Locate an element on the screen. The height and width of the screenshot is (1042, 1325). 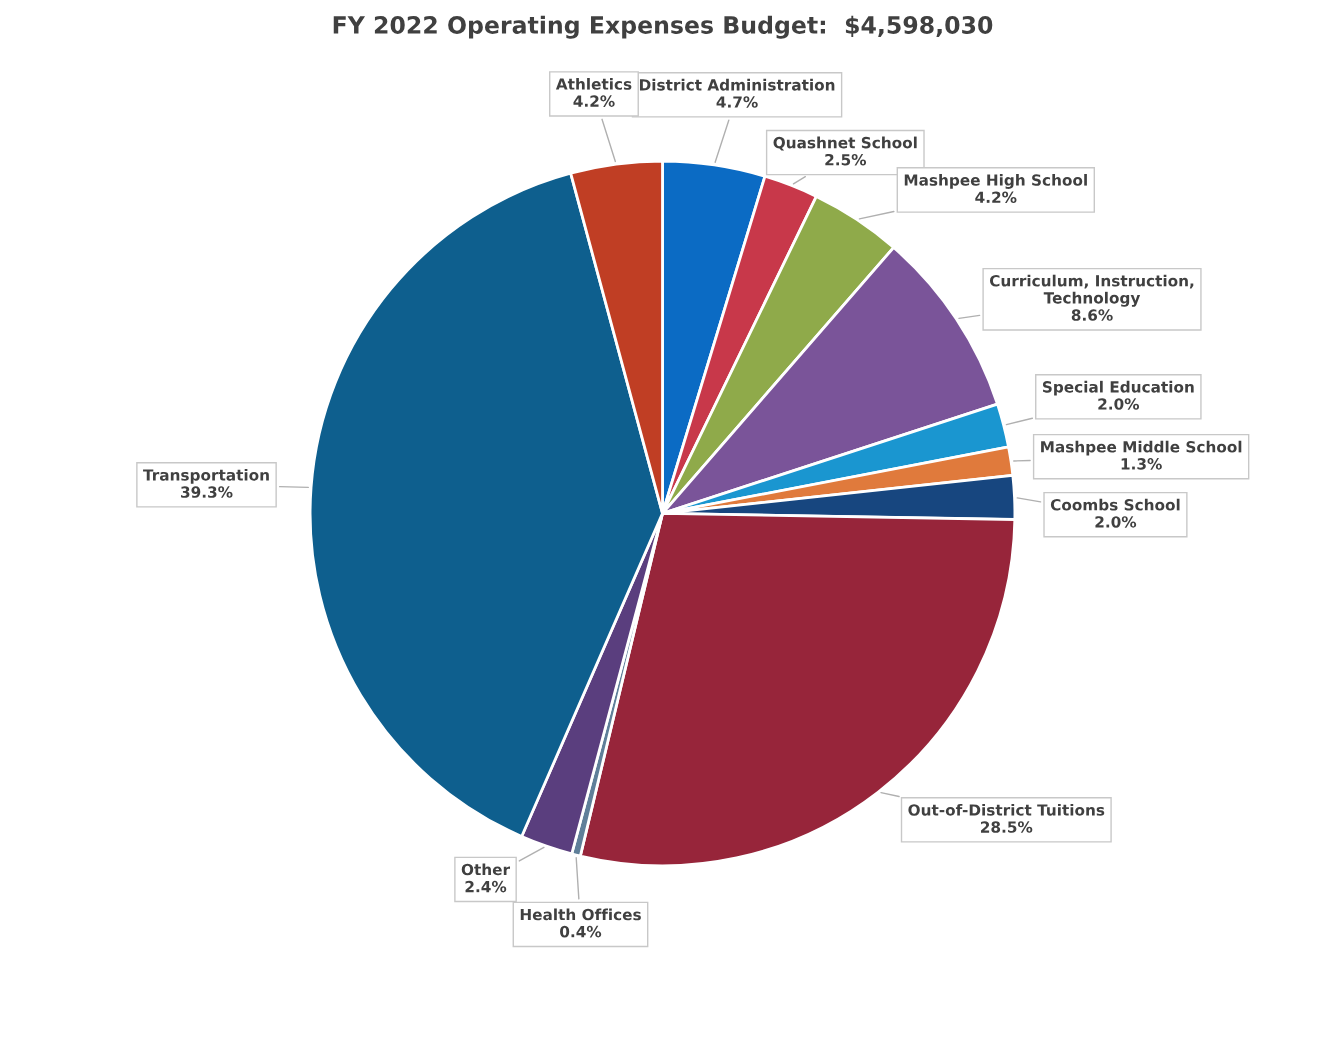
data-label: 1.3% is located at coordinates (1141, 464).